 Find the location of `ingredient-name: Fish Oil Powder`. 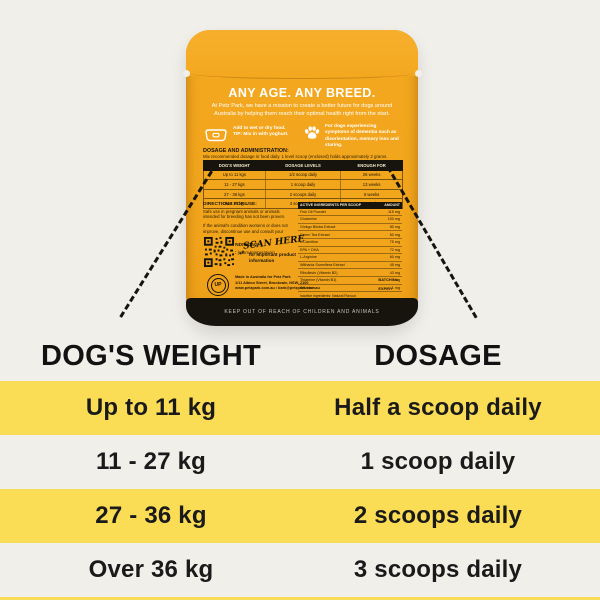

ingredient-name: Fish Oil Powder is located at coordinates (313, 211).